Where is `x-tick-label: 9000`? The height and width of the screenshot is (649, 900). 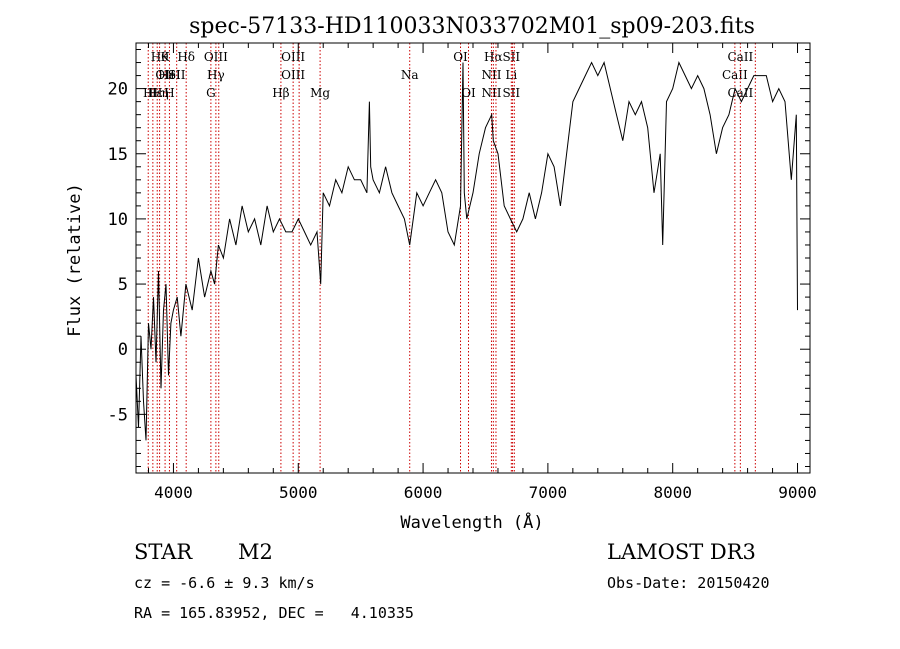 x-tick-label: 9000 is located at coordinates (797, 492).